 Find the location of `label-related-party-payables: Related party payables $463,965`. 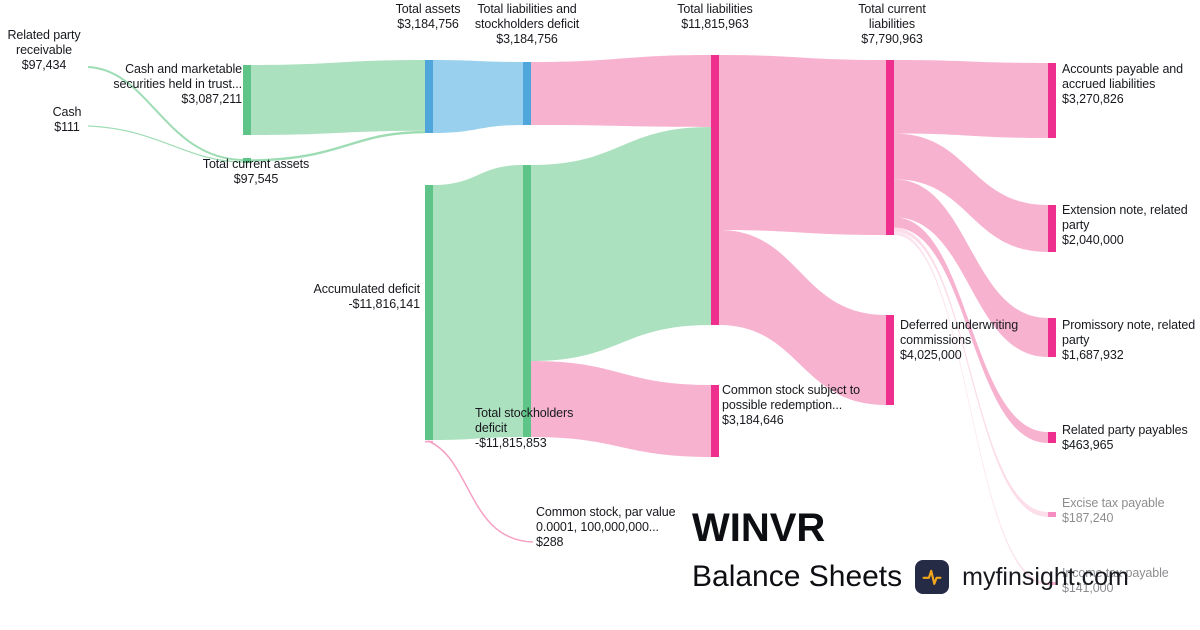

label-related-party-payables: Related party payables $463,965 is located at coordinates (1125, 437).